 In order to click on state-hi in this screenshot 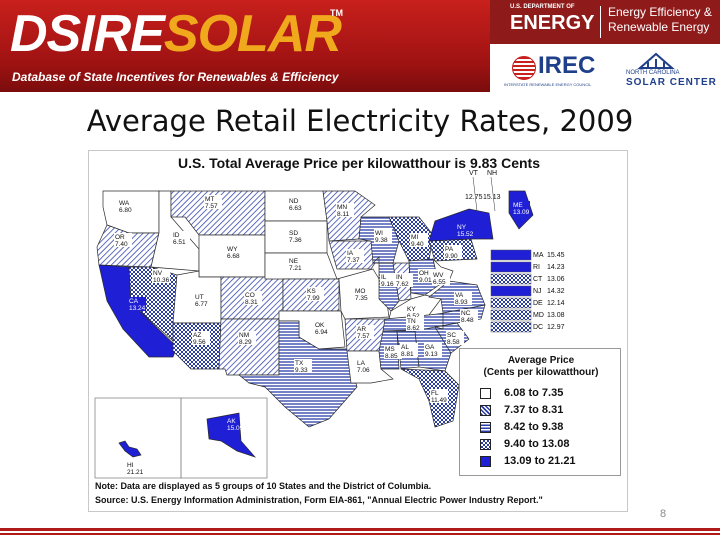, I will do `click(130, 449)`.